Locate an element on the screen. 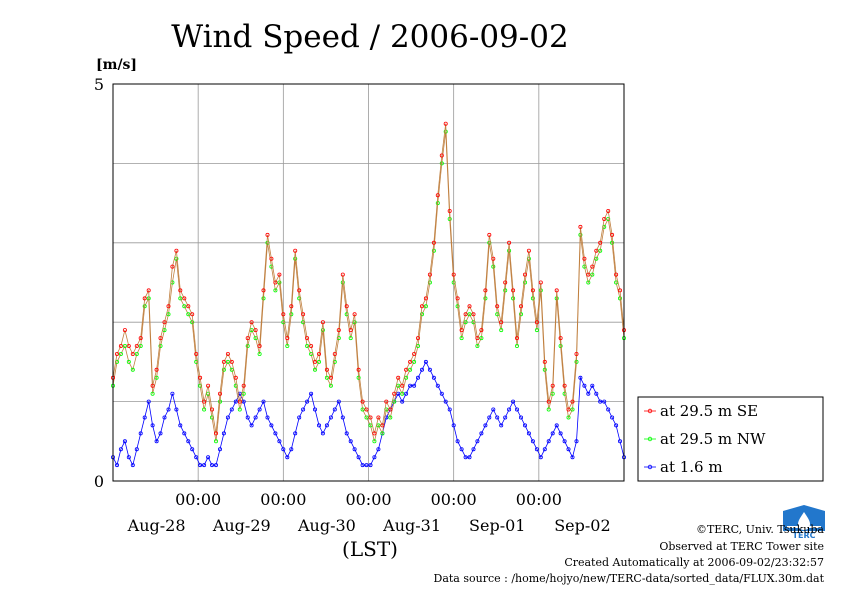 The image size is (842, 595). x-tick-day-label: Sep-01 is located at coordinates (497, 525).